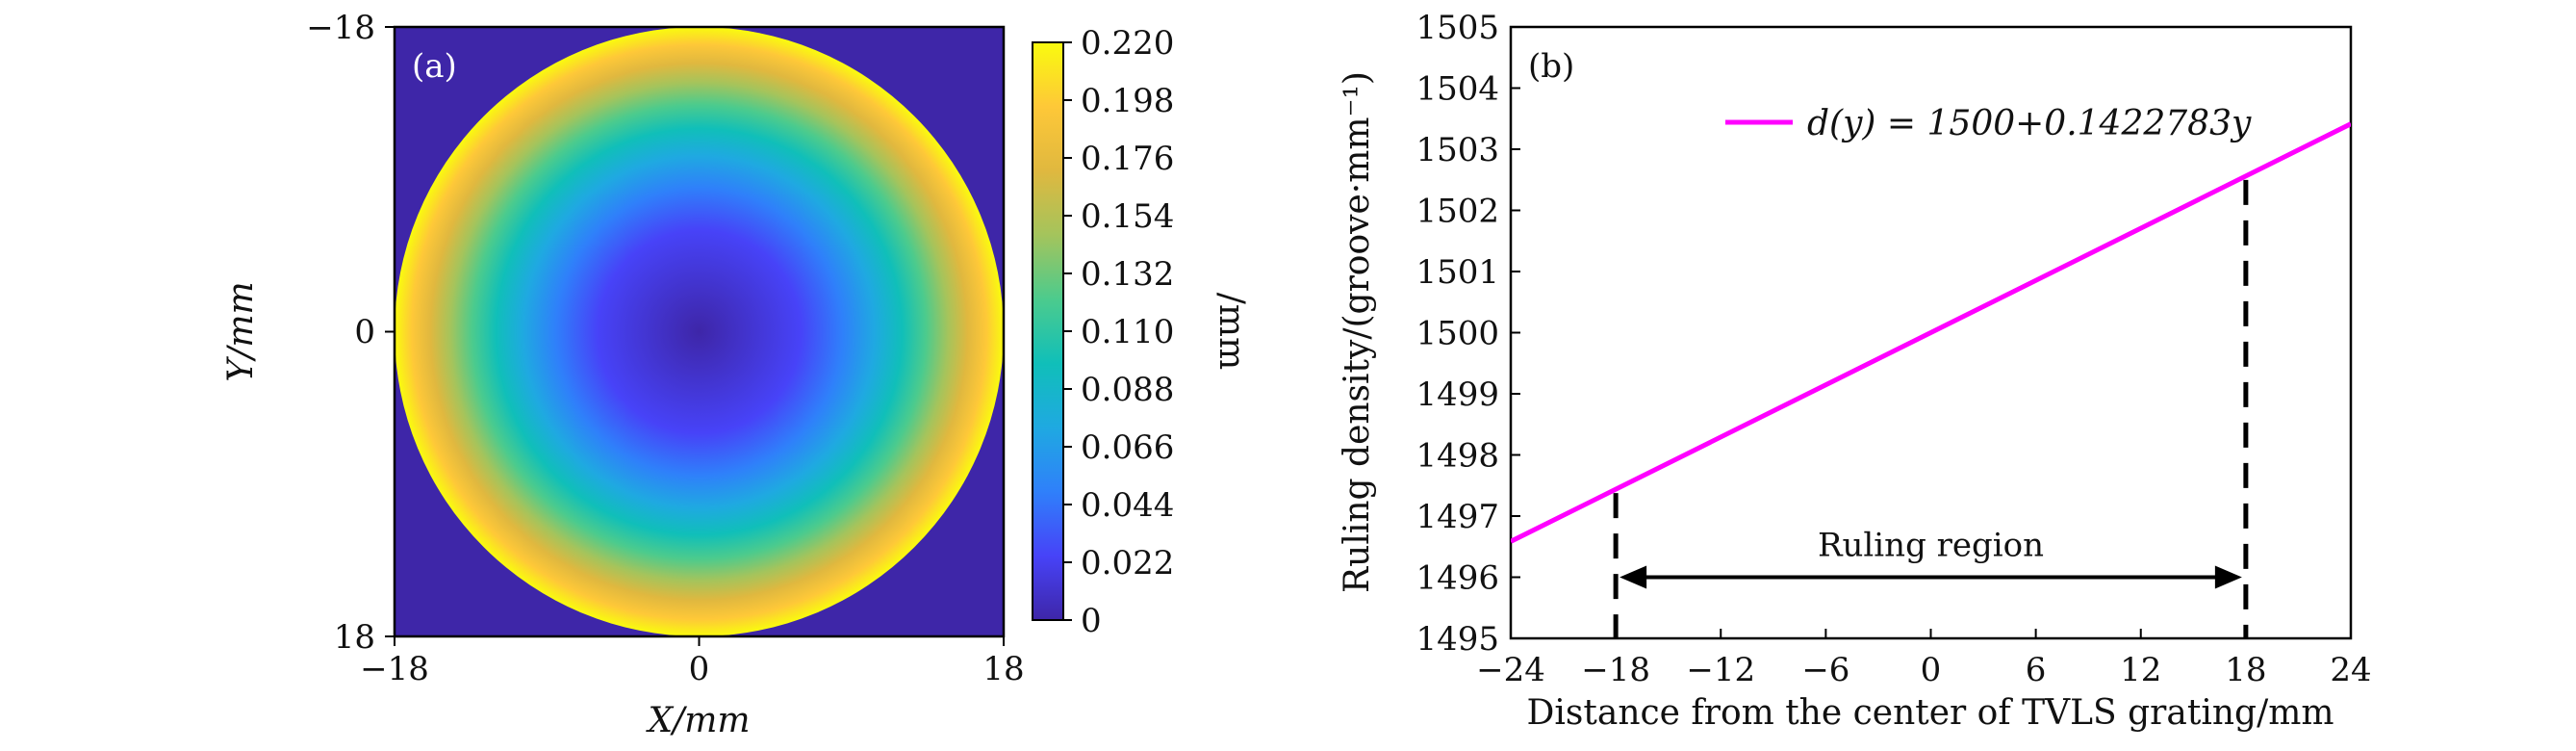 This screenshot has width=2576, height=751. What do you see at coordinates (1231, 331) in the screenshot?
I see `colorbar-label: /mm` at bounding box center [1231, 331].